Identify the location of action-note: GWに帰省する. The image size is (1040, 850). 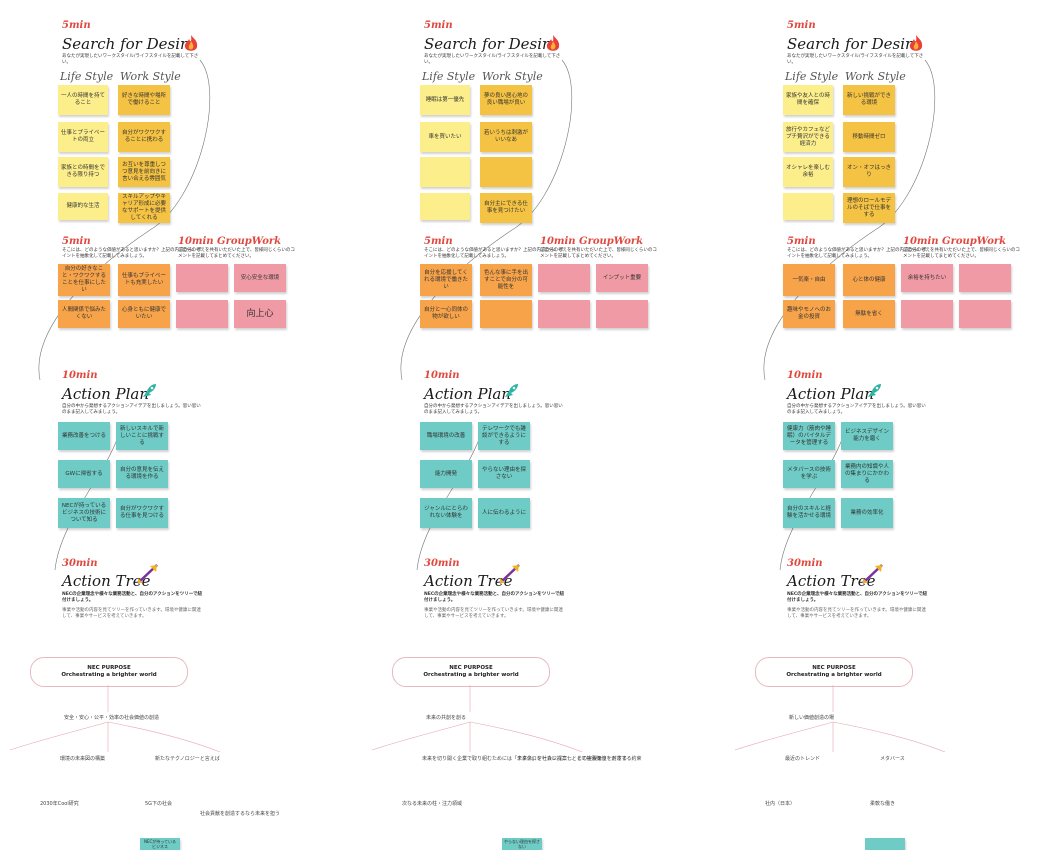
(84, 474).